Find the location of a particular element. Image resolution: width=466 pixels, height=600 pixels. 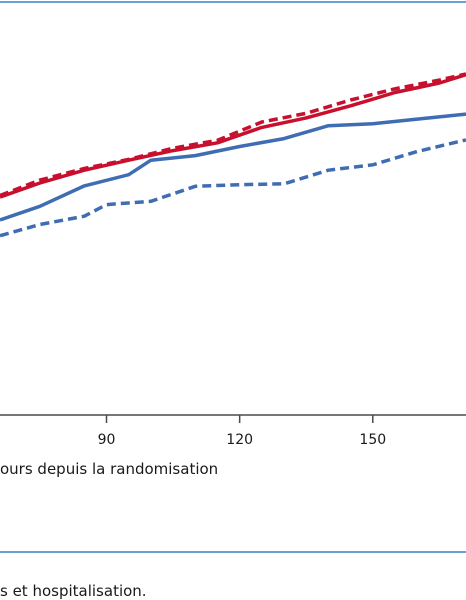

x-tick-label-1: 120 is located at coordinates (239, 440).